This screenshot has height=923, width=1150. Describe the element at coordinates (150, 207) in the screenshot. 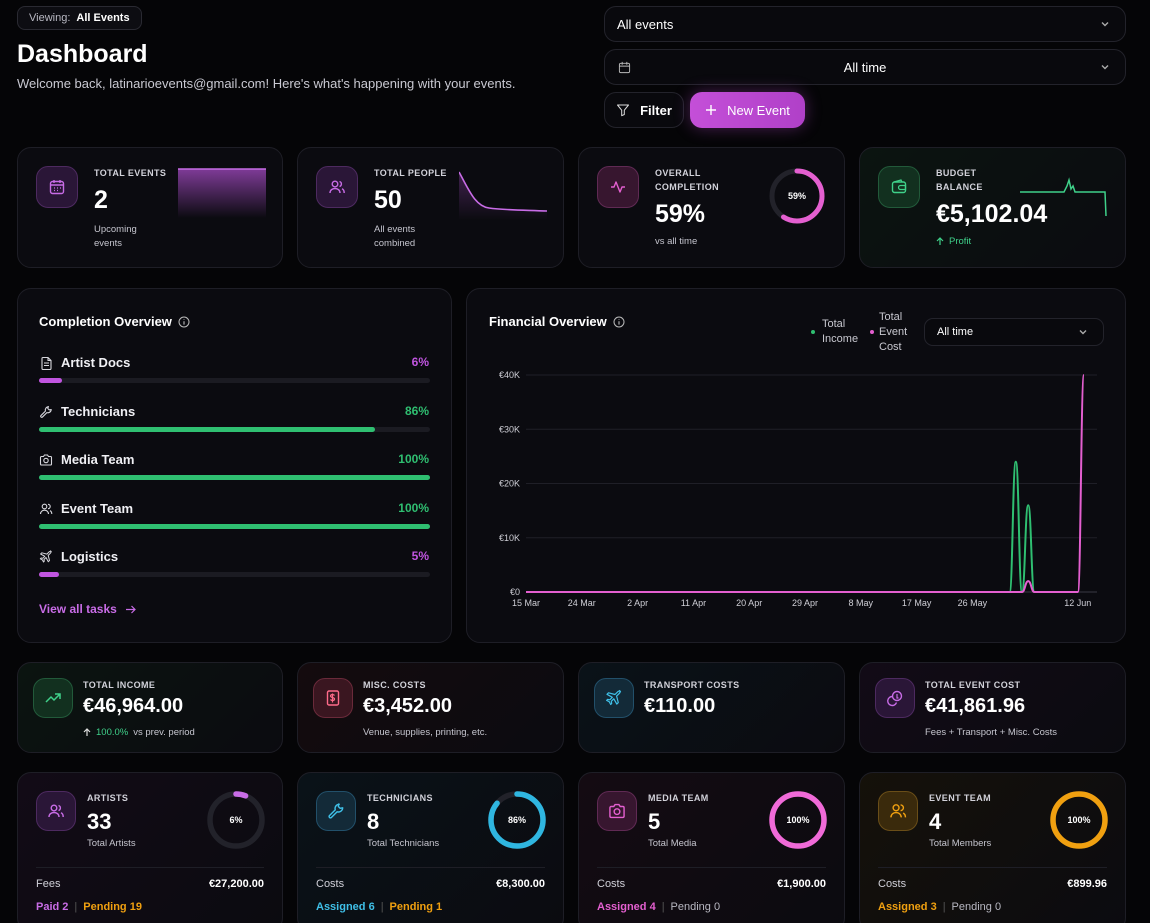

I see `total-events-card: TOTAL EVENTS 2 Upcoming events` at that location.